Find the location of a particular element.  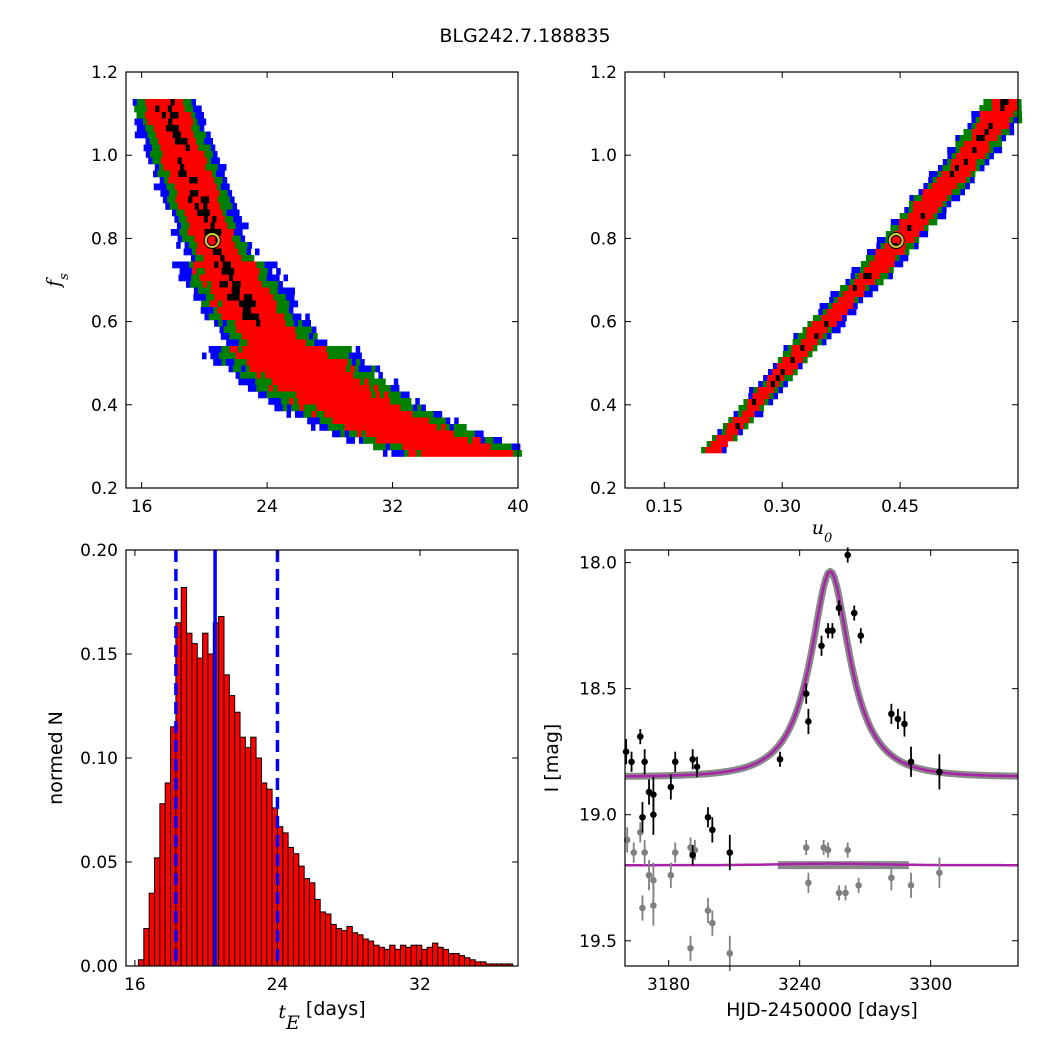

histogram-bar is located at coordinates (200, 812).